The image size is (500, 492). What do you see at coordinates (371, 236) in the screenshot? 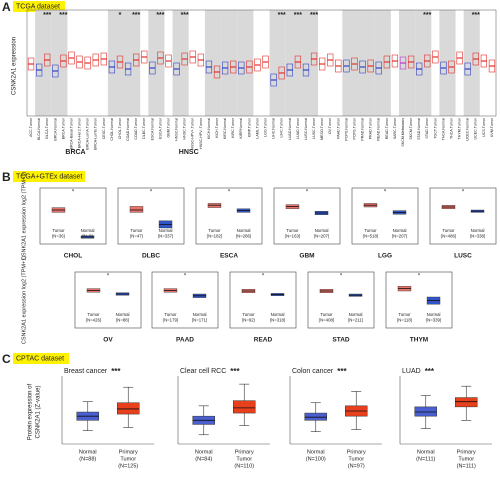
I see `group-count: (N=518)` at bounding box center [371, 236].